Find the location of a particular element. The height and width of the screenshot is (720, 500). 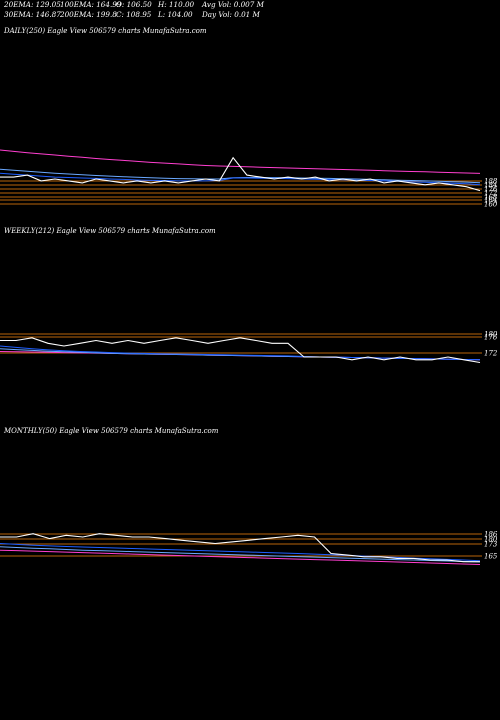

y-tick-label: 164 is located at coordinates (490, 201).